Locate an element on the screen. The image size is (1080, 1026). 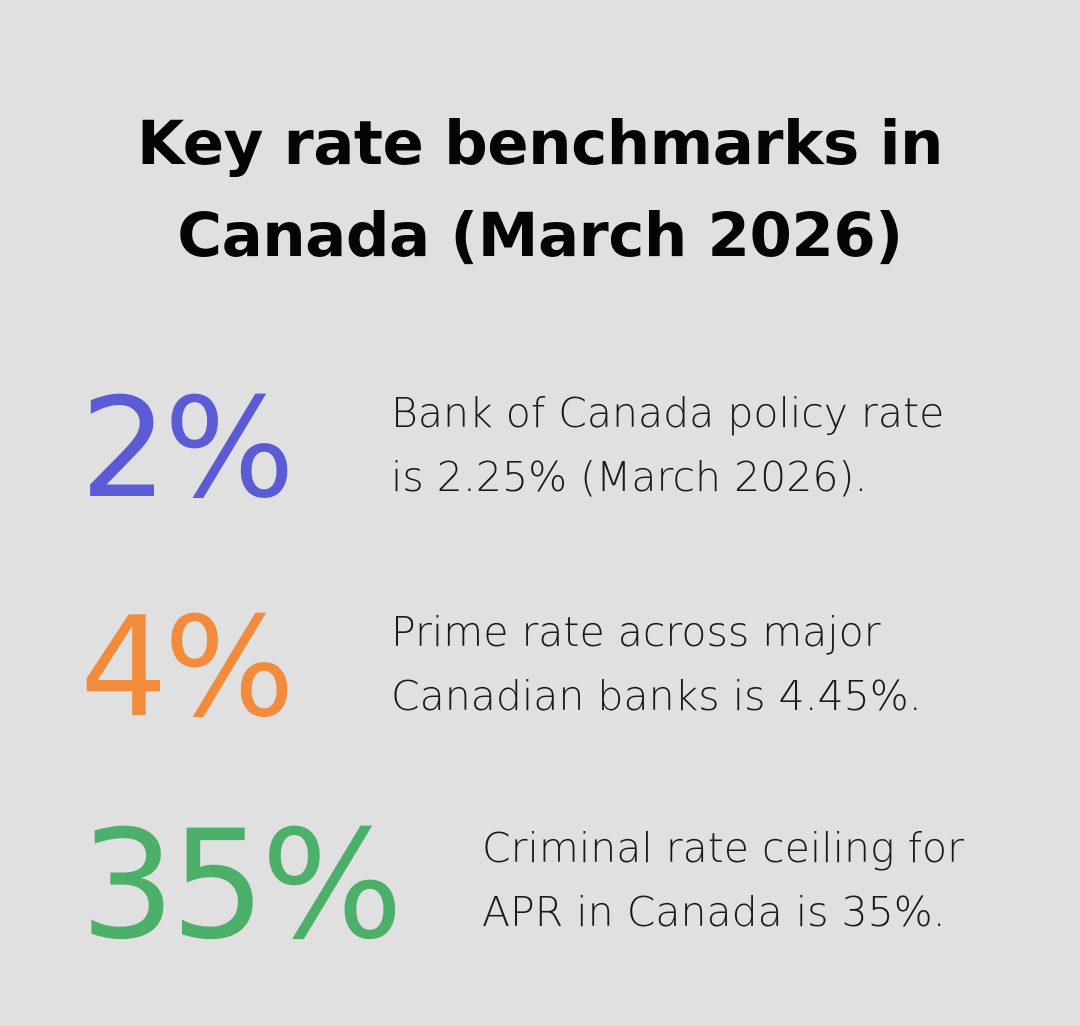
stat-description-line-1: Bank of Canada policy rate is located at coordinates (668, 413).